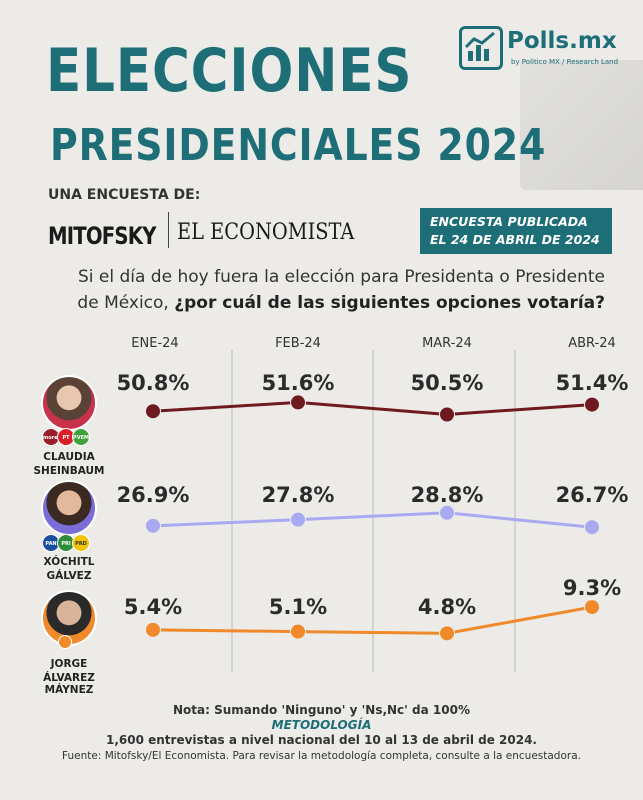  What do you see at coordinates (69, 664) in the screenshot?
I see `candidate-name-line-1: JORGE` at bounding box center [69, 664].